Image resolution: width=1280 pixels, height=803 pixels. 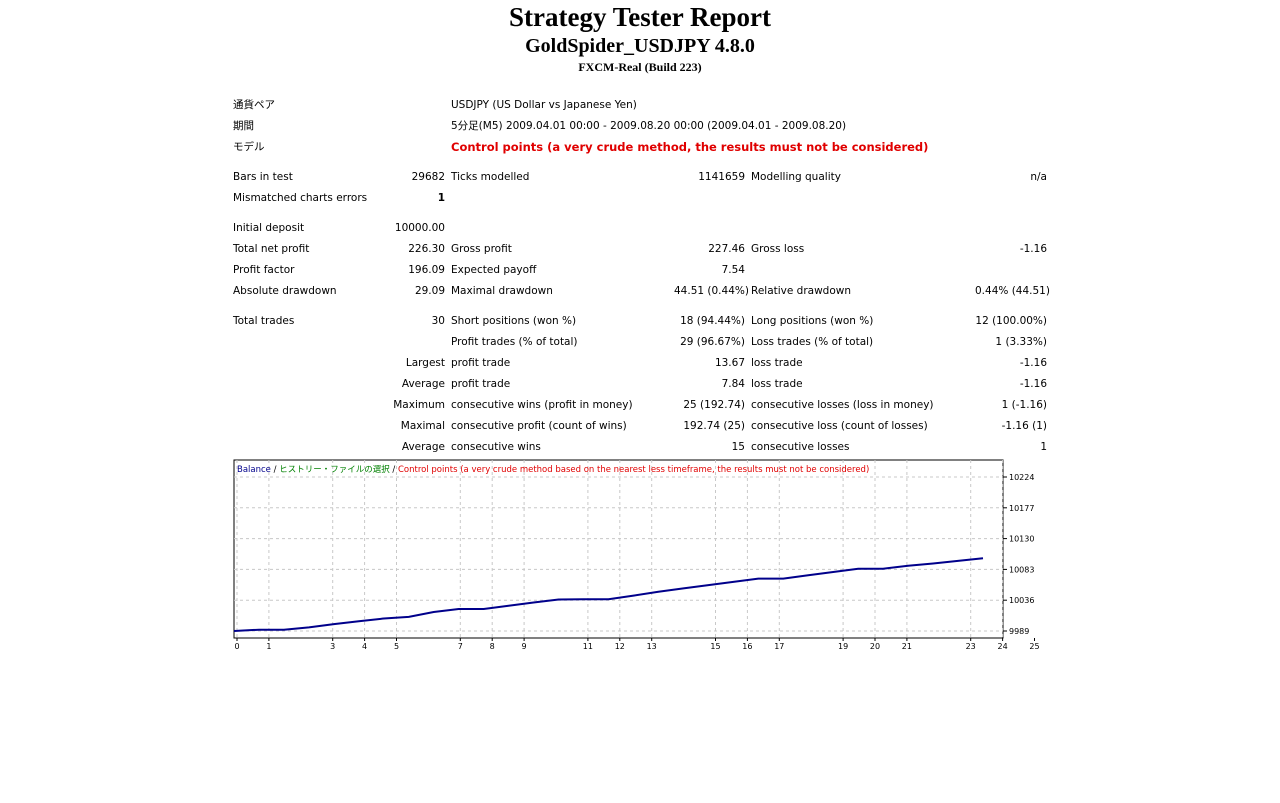 What do you see at coordinates (332, 646) in the screenshot?
I see `x-tick-label: 3` at bounding box center [332, 646].